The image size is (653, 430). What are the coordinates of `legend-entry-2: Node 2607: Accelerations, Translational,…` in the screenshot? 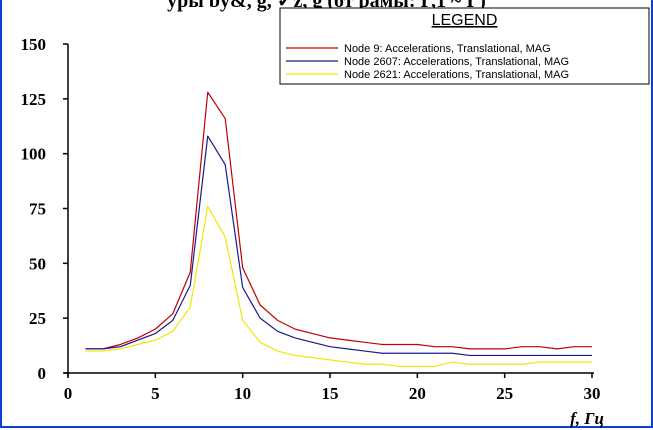 It's located at (456, 62).